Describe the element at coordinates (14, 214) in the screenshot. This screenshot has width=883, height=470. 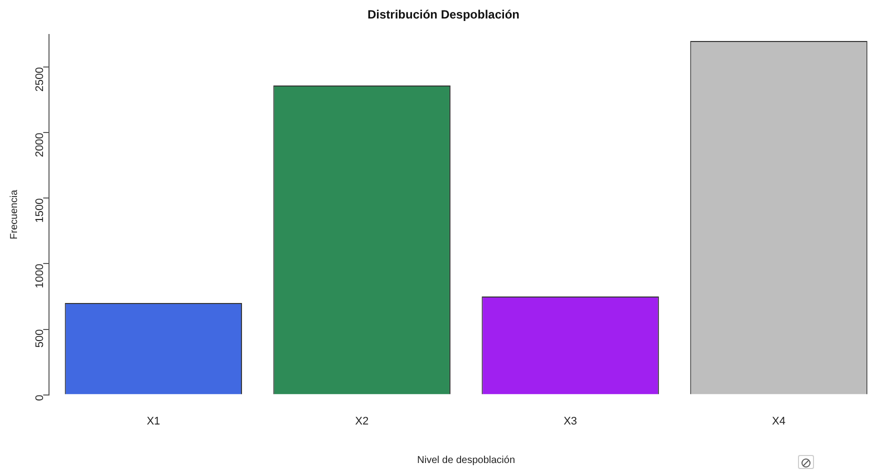
I see `y-axis-title: Frecuencia` at that location.